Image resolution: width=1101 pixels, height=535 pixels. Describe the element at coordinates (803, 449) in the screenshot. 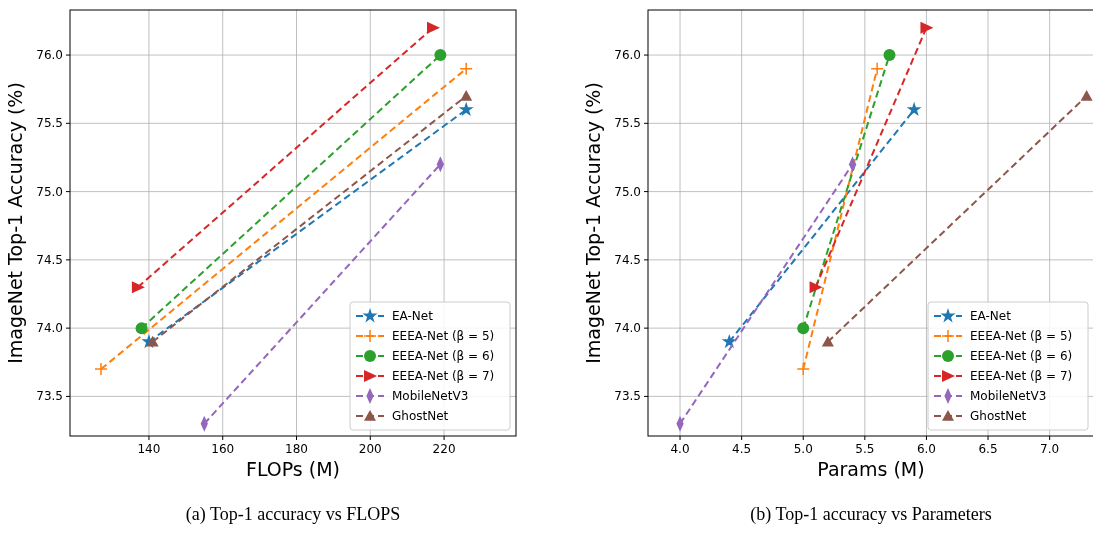

I see `x-tick-label: 5.0` at that location.